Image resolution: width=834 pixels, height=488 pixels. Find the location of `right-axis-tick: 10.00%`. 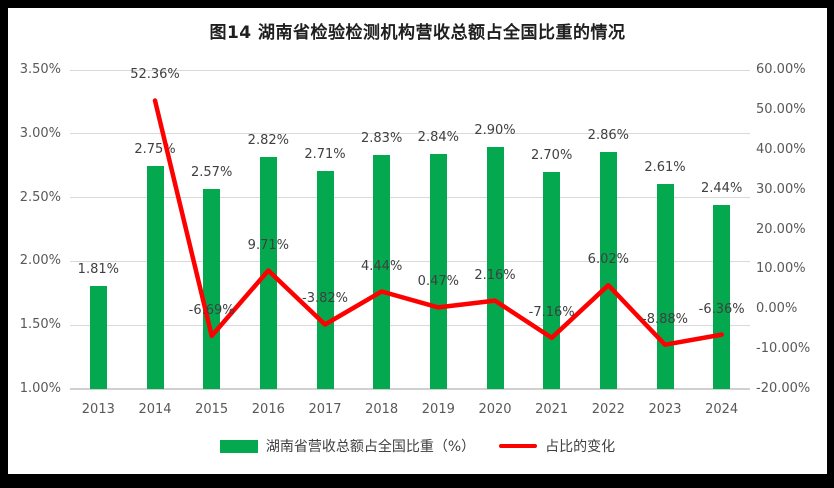

right-axis-tick: 10.00% is located at coordinates (781, 269).